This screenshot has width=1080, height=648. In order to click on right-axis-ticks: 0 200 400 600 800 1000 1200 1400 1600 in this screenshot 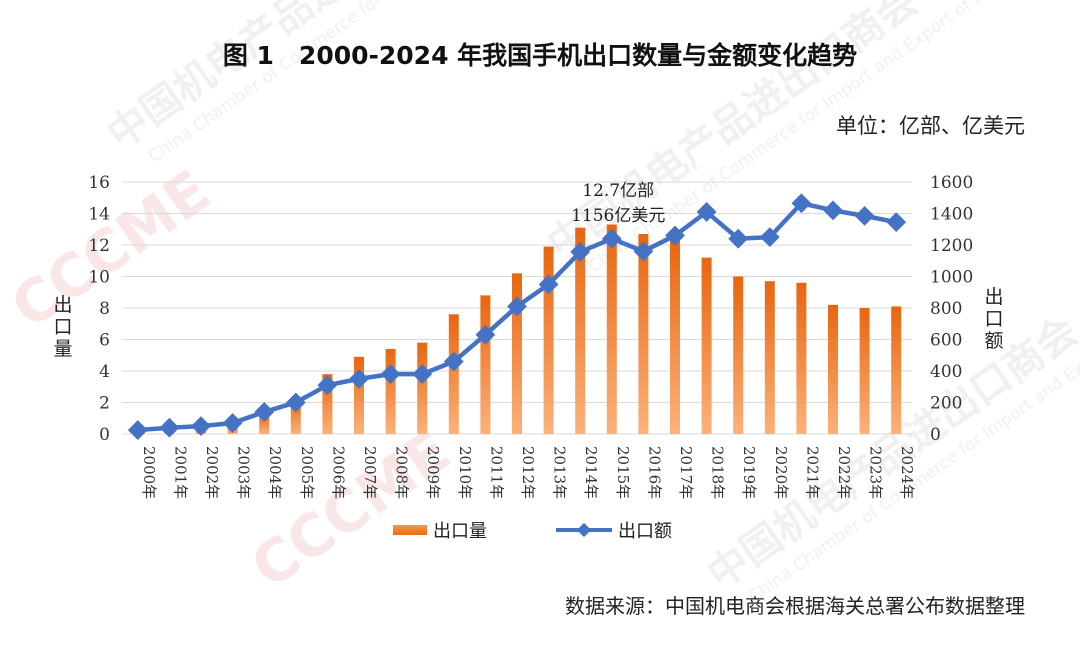, I will do `click(951, 309)`.